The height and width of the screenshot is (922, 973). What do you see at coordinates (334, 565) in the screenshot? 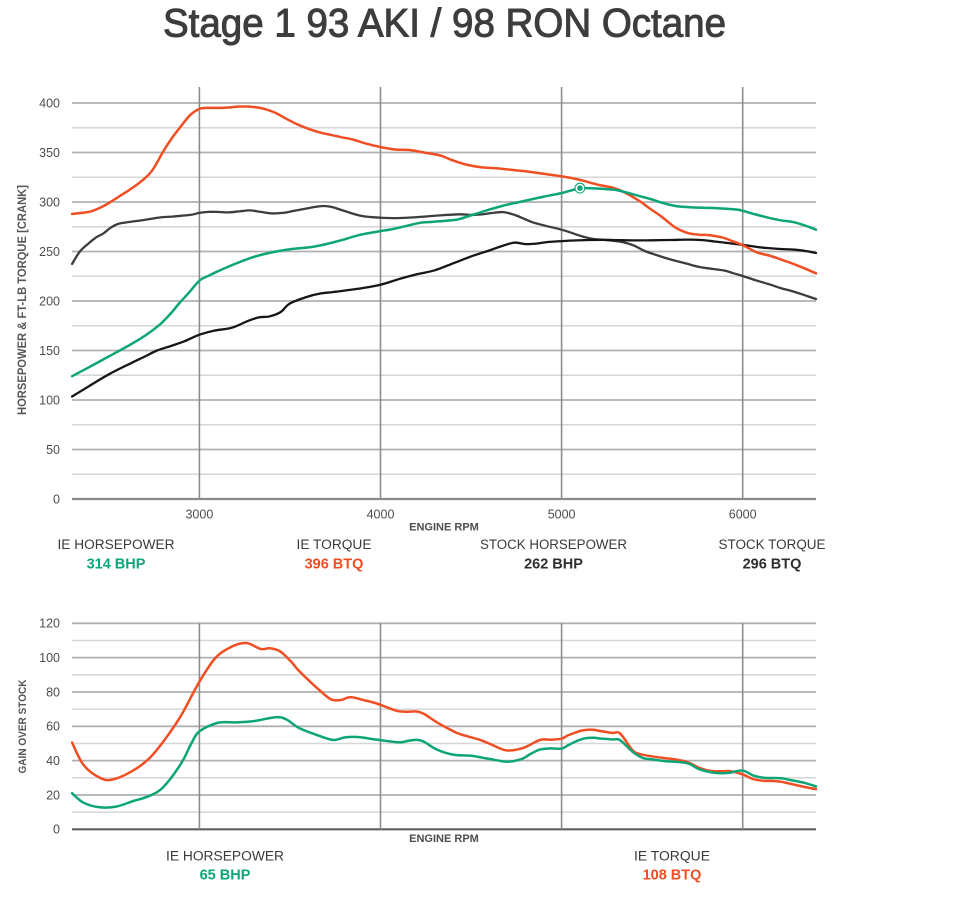
I see `svg-text: 396 BTQ` at bounding box center [334, 565].